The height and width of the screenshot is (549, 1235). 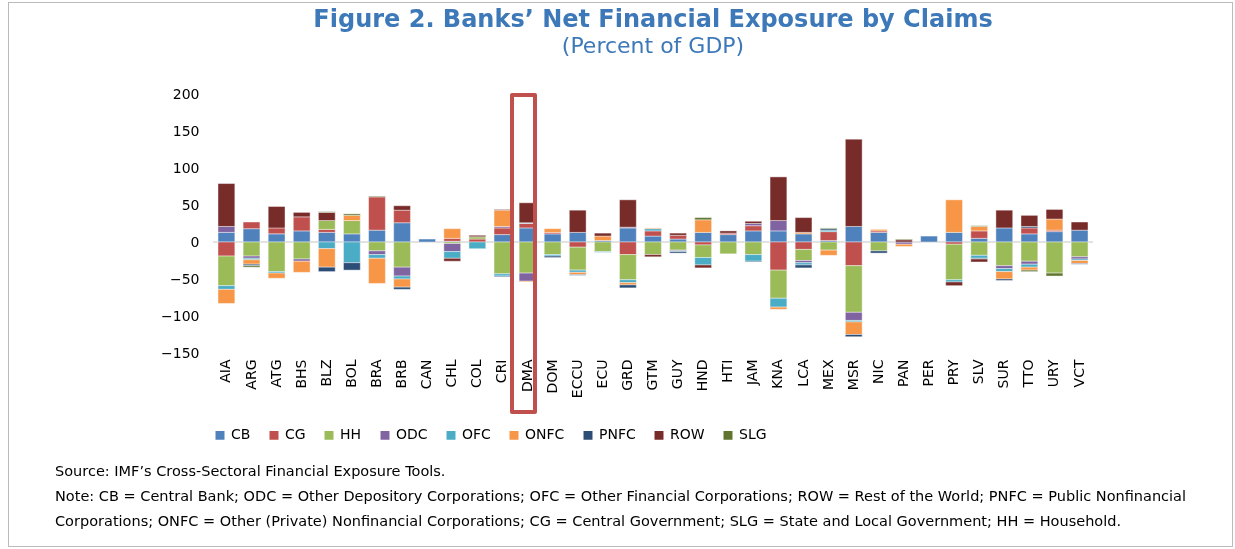 What do you see at coordinates (186, 167) in the screenshot?
I see `y-tick-label: 100` at bounding box center [186, 167].